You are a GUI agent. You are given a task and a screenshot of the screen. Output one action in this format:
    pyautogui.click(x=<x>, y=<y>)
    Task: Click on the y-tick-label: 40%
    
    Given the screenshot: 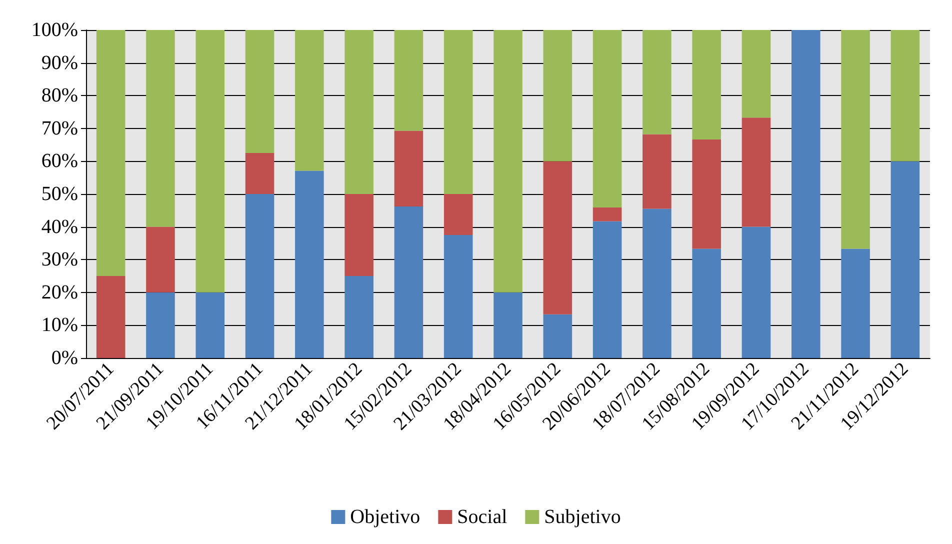 What is the action you would take?
    pyautogui.click(x=59, y=227)
    